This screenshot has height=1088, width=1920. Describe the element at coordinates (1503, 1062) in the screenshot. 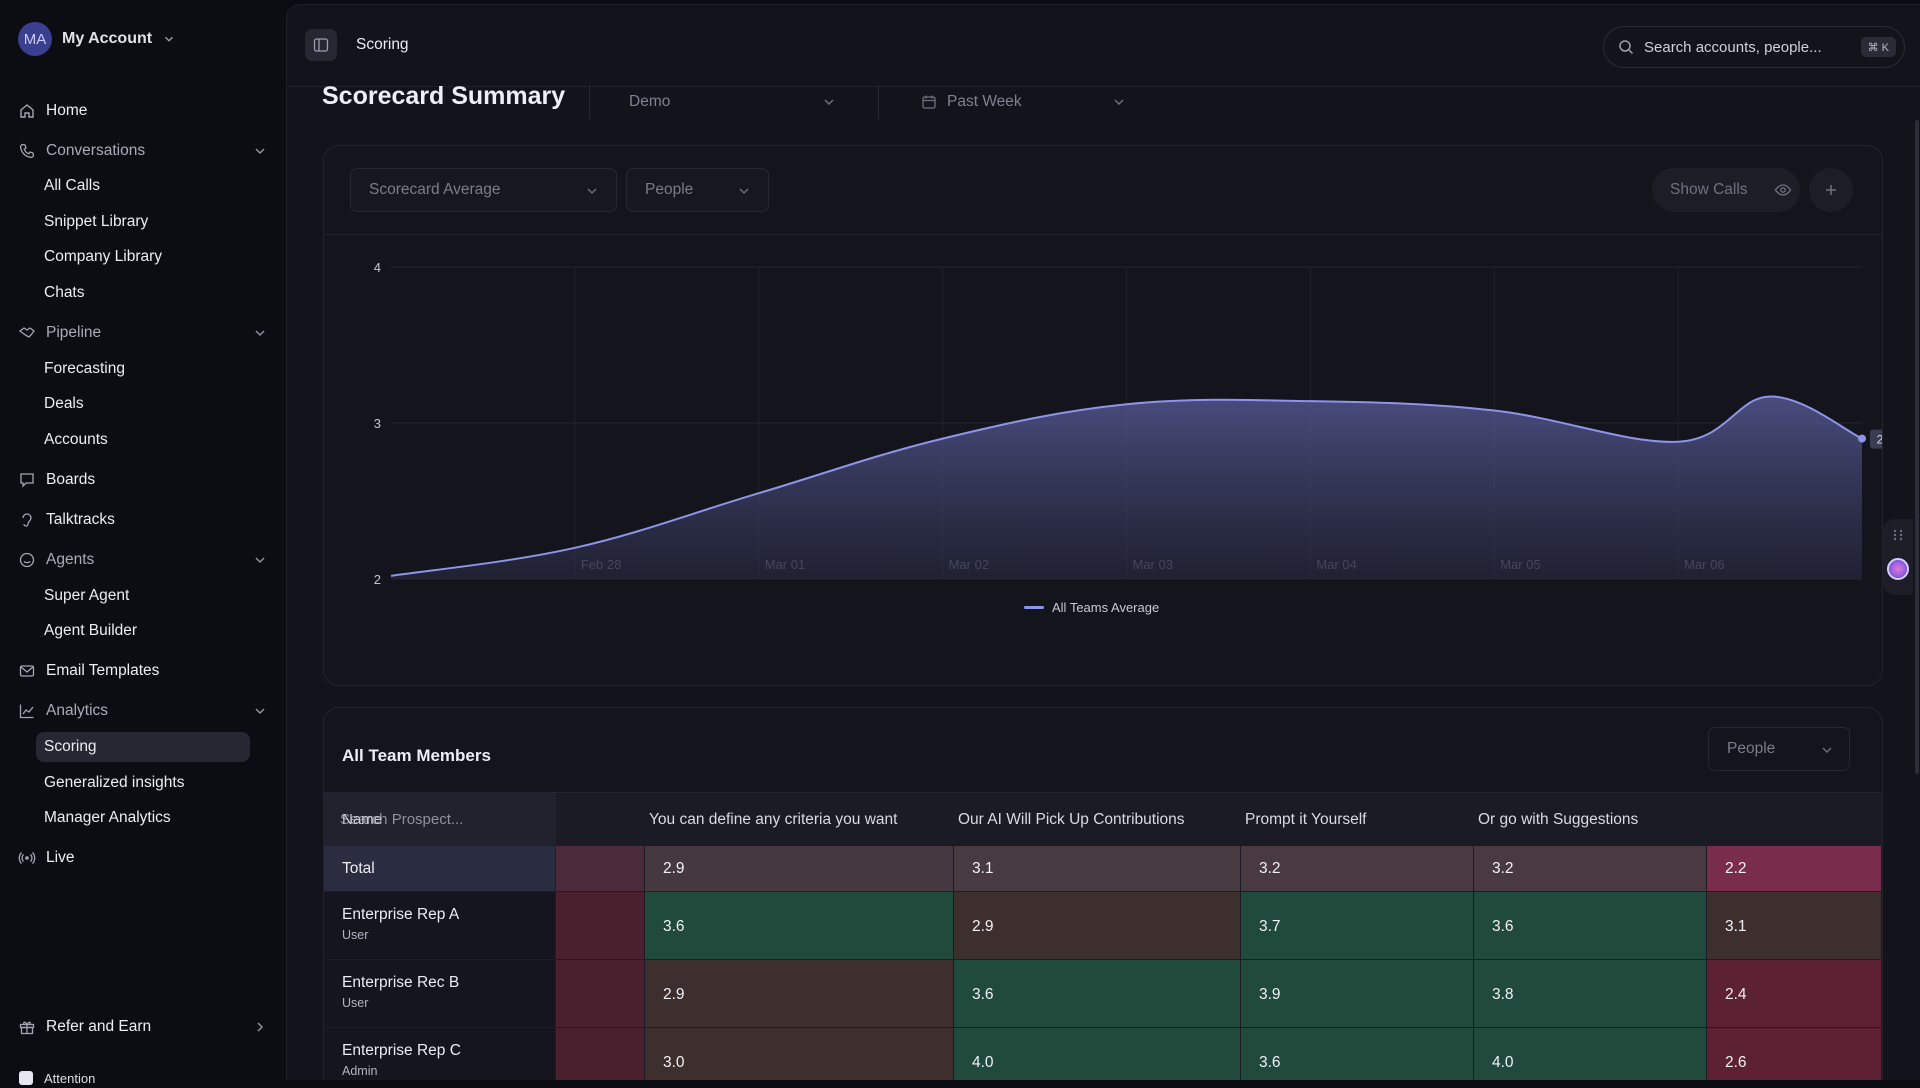

I see `score-value: 4.0` at that location.